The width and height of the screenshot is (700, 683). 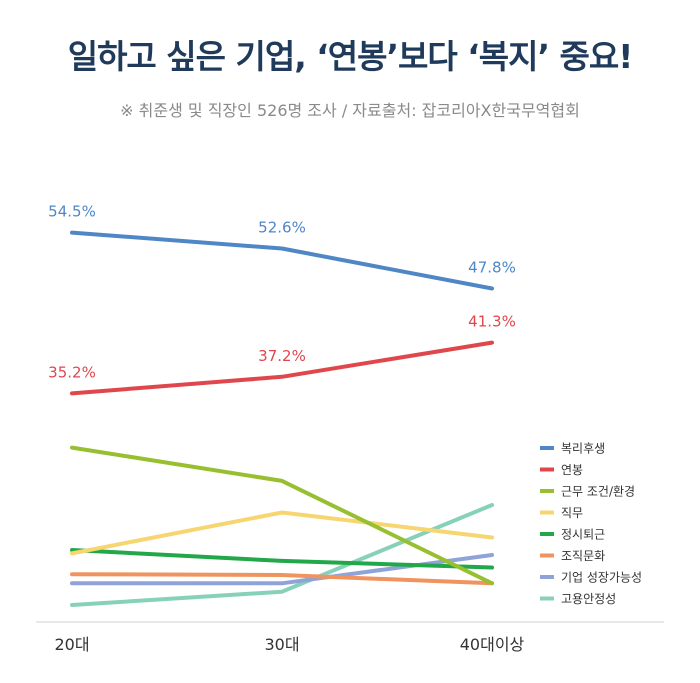 I want to click on chart-title: 일하고 싶은 기업, ‘연봉’보다 ‘복지’ 중요!, so click(x=350, y=56).